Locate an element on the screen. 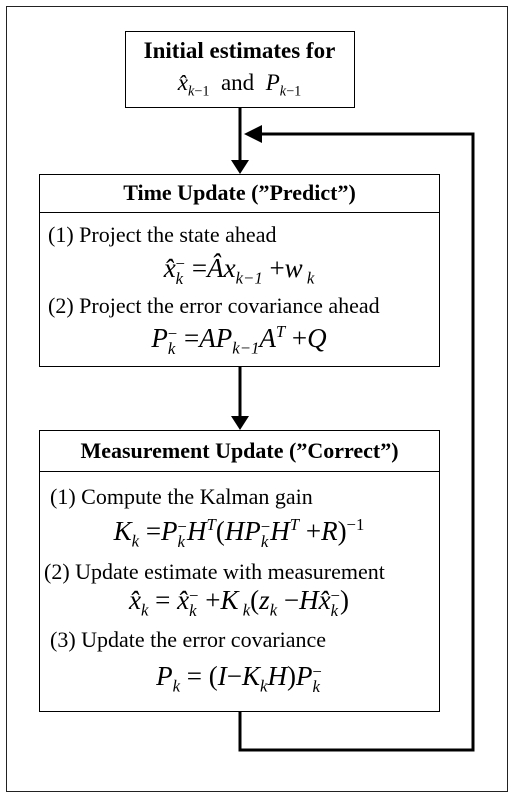 This screenshot has height=800, width=516. update-covariance-equation: Pk = (I−KkH)P − k is located at coordinates (239, 678).